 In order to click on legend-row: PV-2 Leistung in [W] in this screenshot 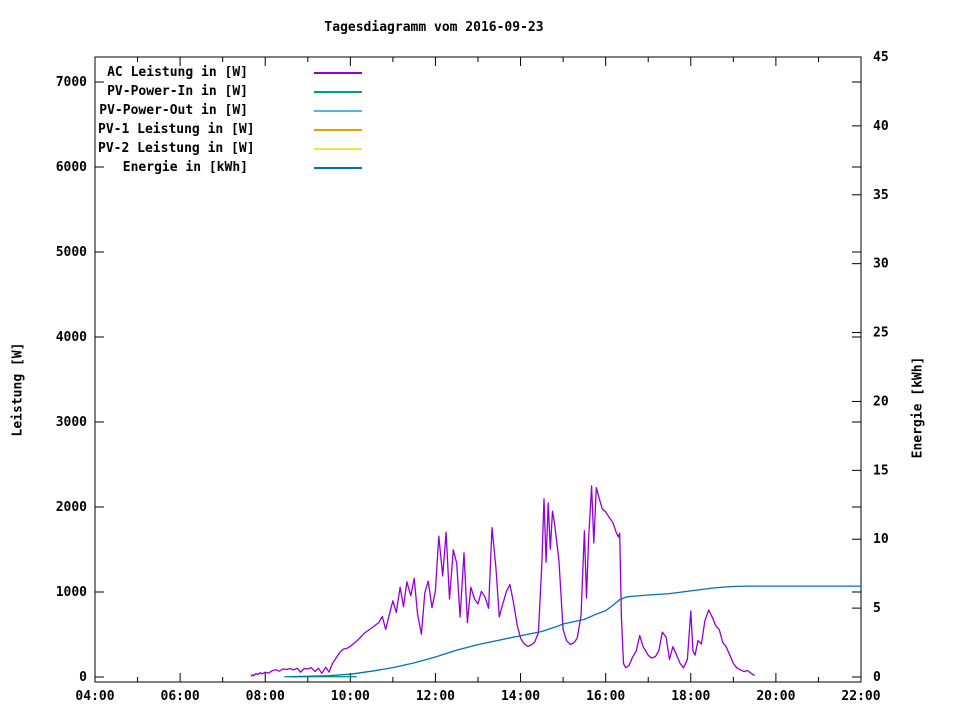, I will do `click(230, 148)`.